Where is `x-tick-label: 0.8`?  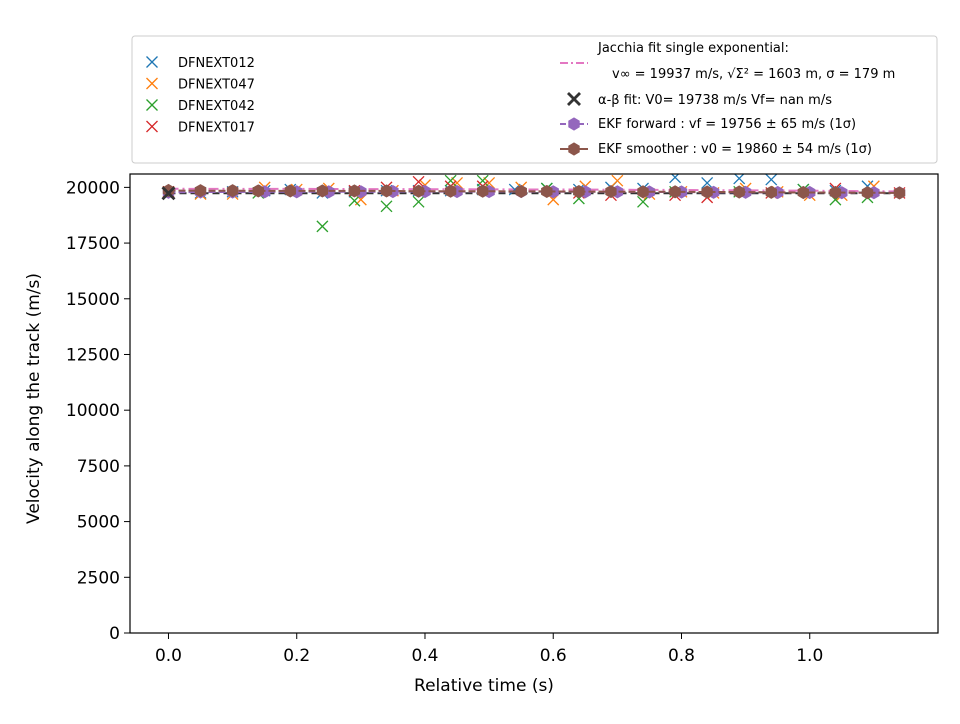 x-tick-label: 0.8 is located at coordinates (681, 656).